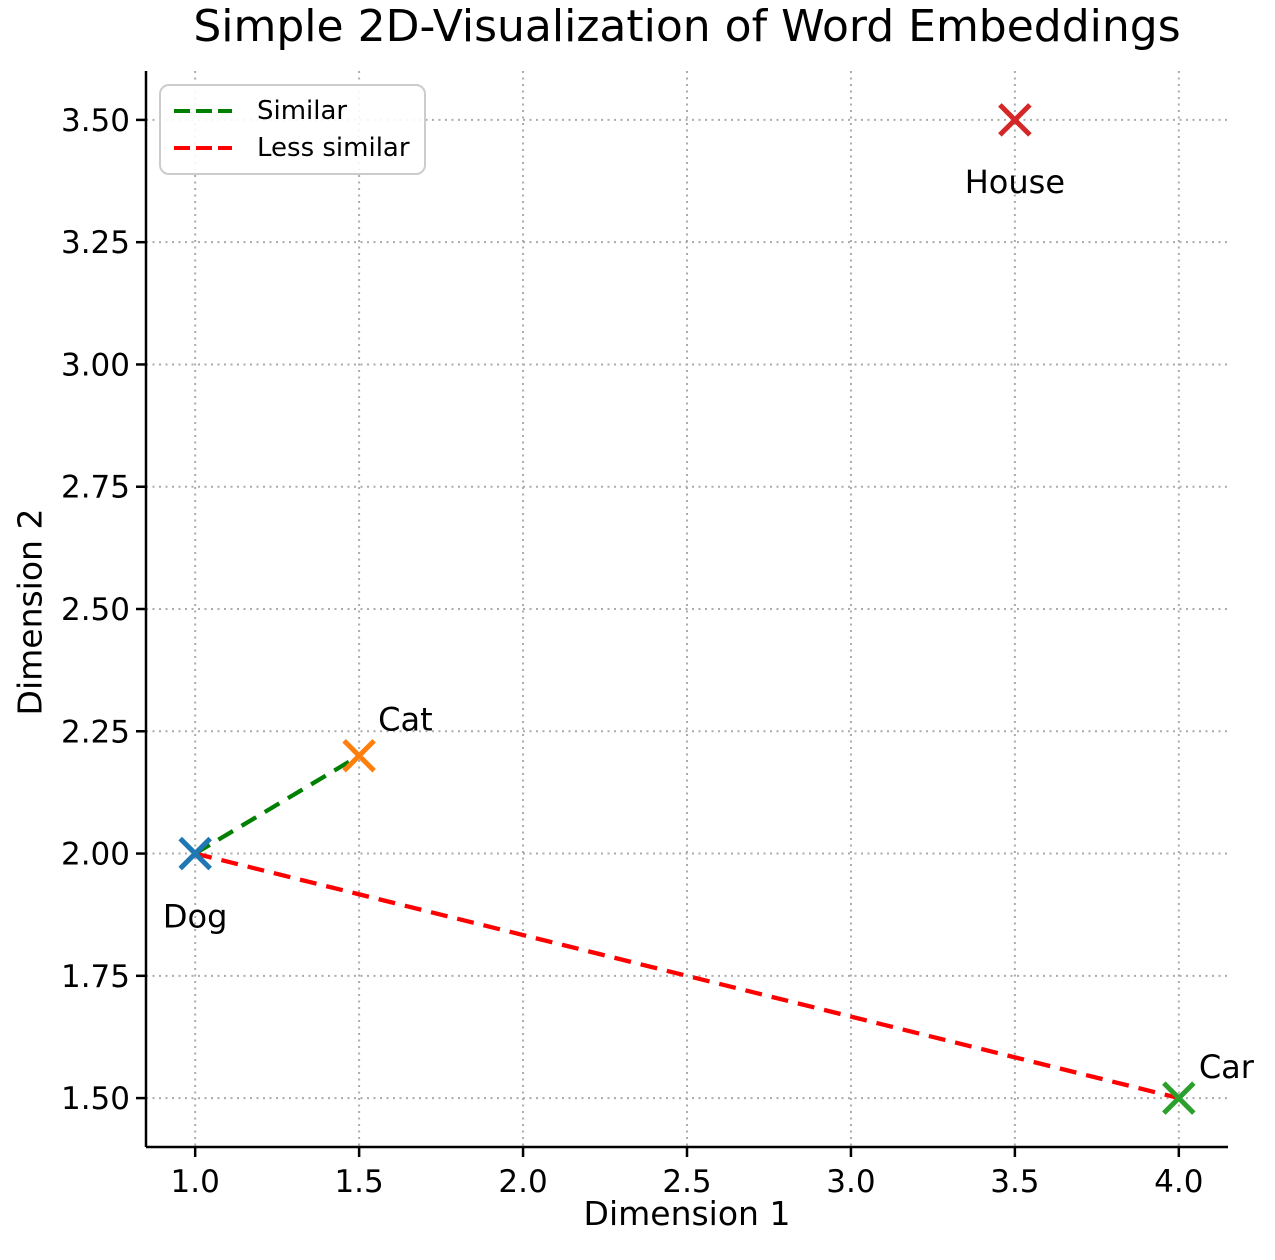  Describe the element at coordinates (30, 612) in the screenshot. I see `y-axis-label: Dimension 2` at that location.